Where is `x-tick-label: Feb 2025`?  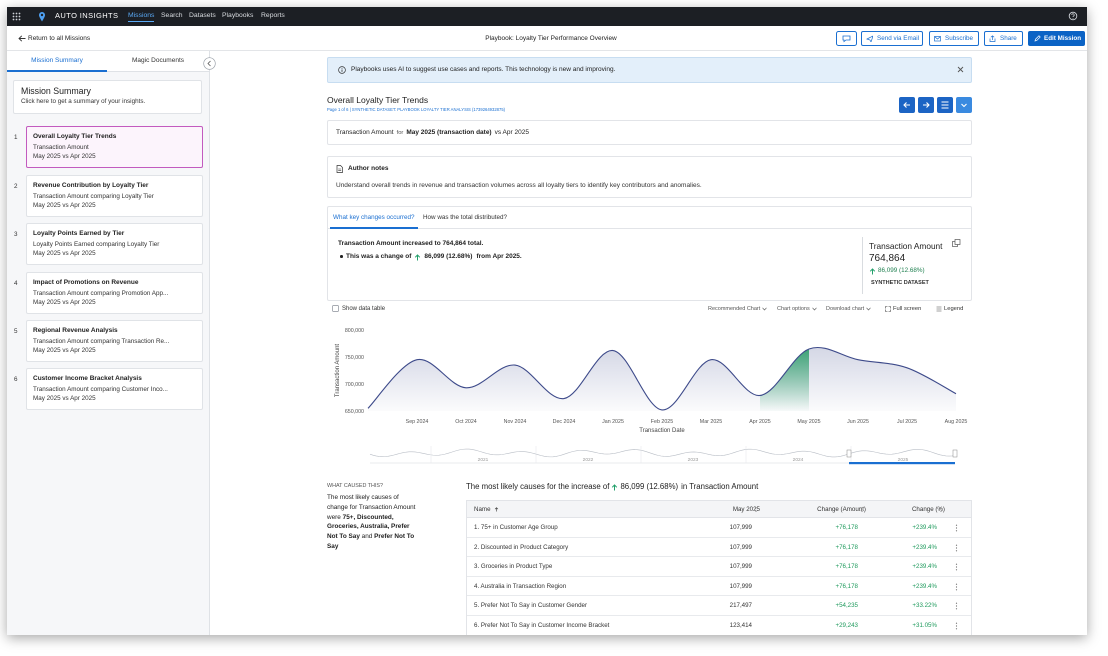 x-tick-label: Feb 2025 is located at coordinates (662, 422).